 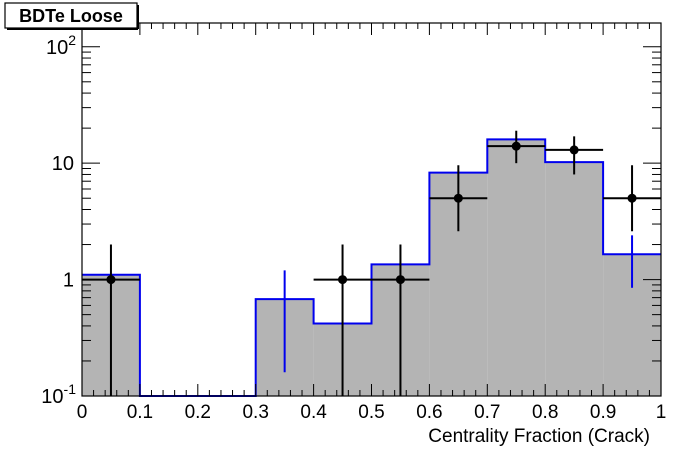 What do you see at coordinates (487, 412) in the screenshot?
I see `x-tick-label: 0.7` at bounding box center [487, 412].